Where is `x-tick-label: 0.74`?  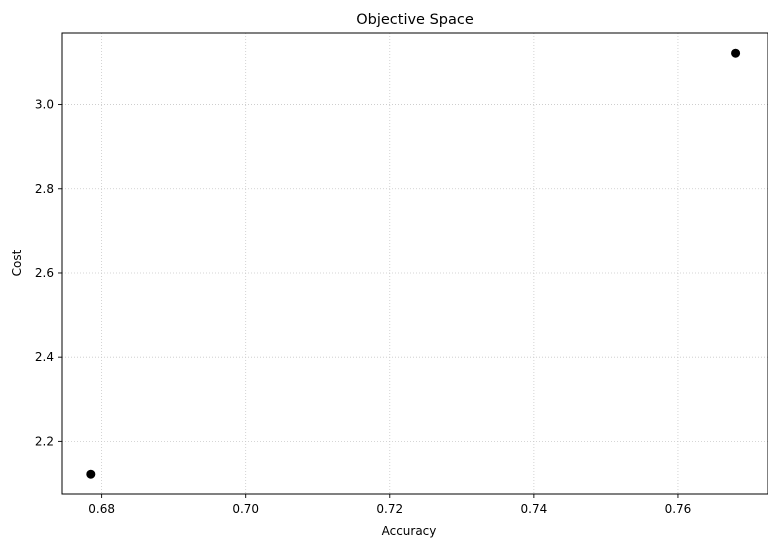 x-tick-label: 0.74 is located at coordinates (534, 509).